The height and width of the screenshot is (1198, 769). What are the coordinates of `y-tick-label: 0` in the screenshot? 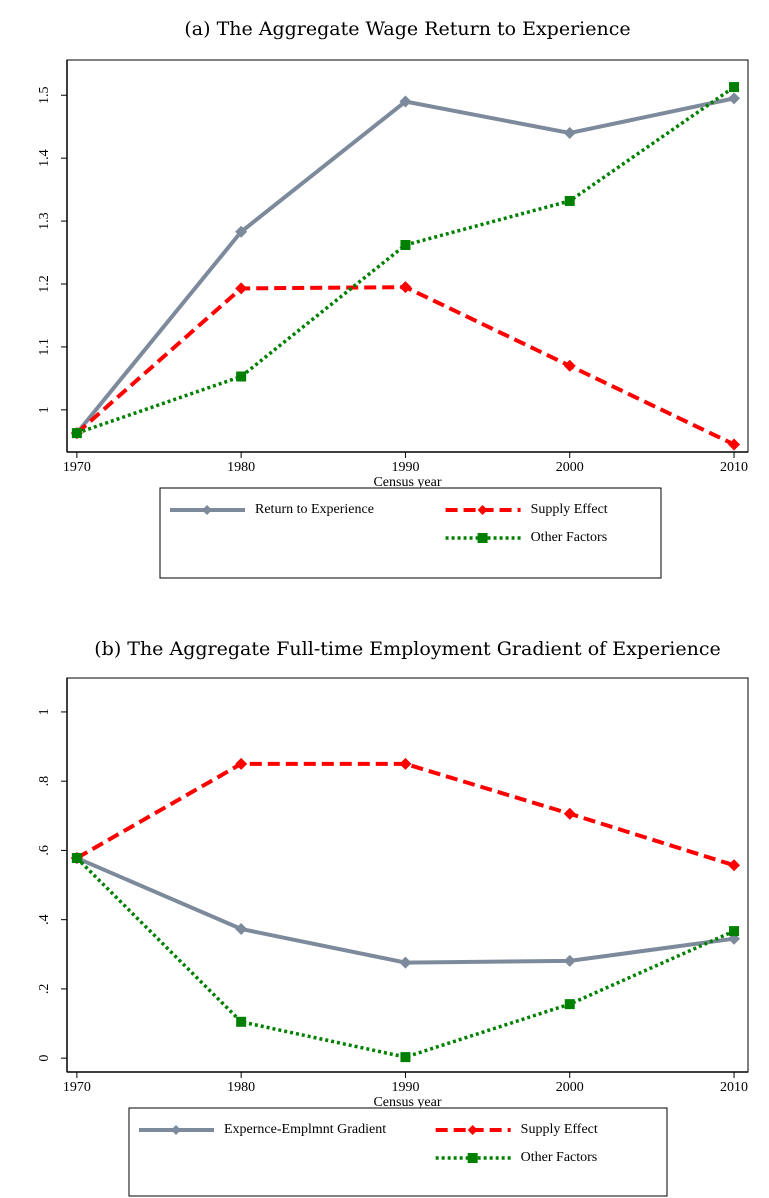 It's located at (44, 1058).